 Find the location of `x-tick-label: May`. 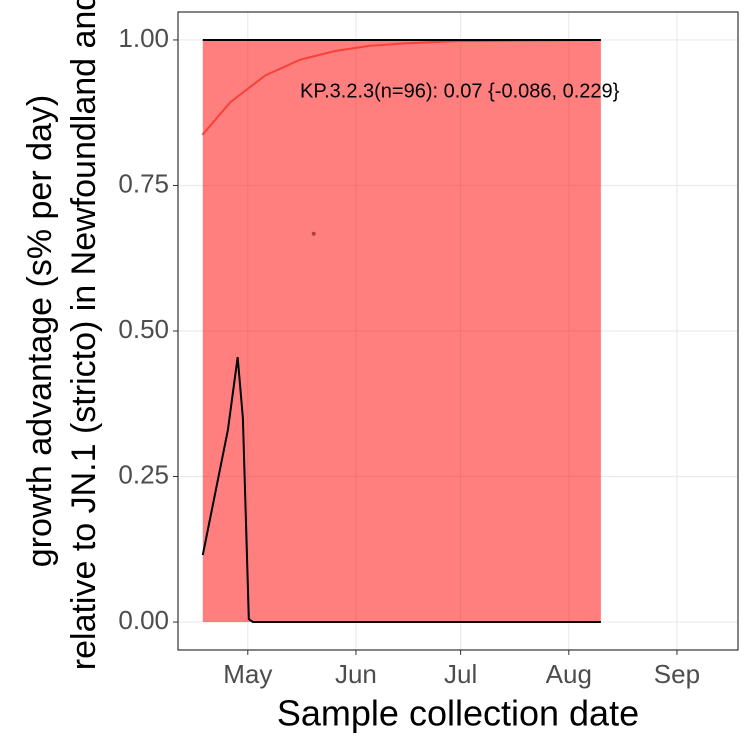

x-tick-label: May is located at coordinates (247, 674).